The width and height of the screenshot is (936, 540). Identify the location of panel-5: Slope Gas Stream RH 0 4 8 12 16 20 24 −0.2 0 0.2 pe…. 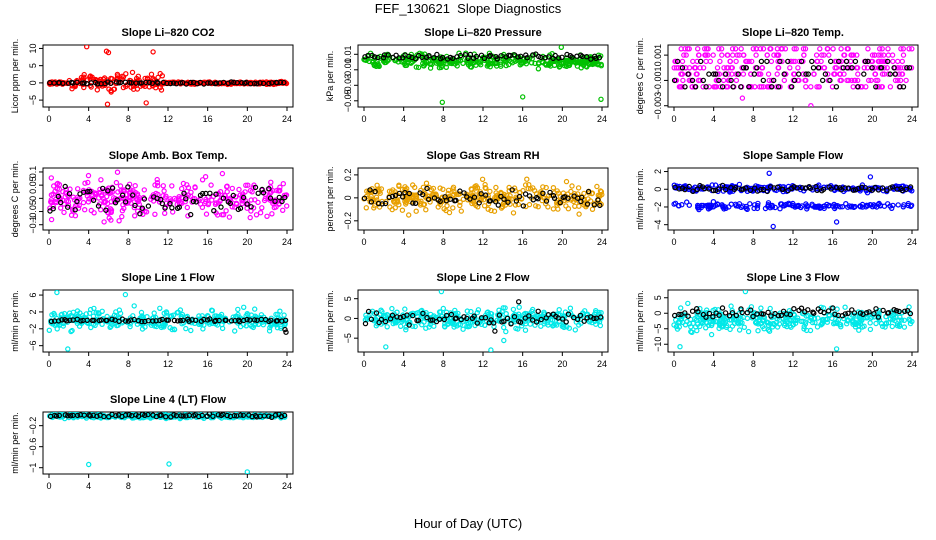
(467, 198).